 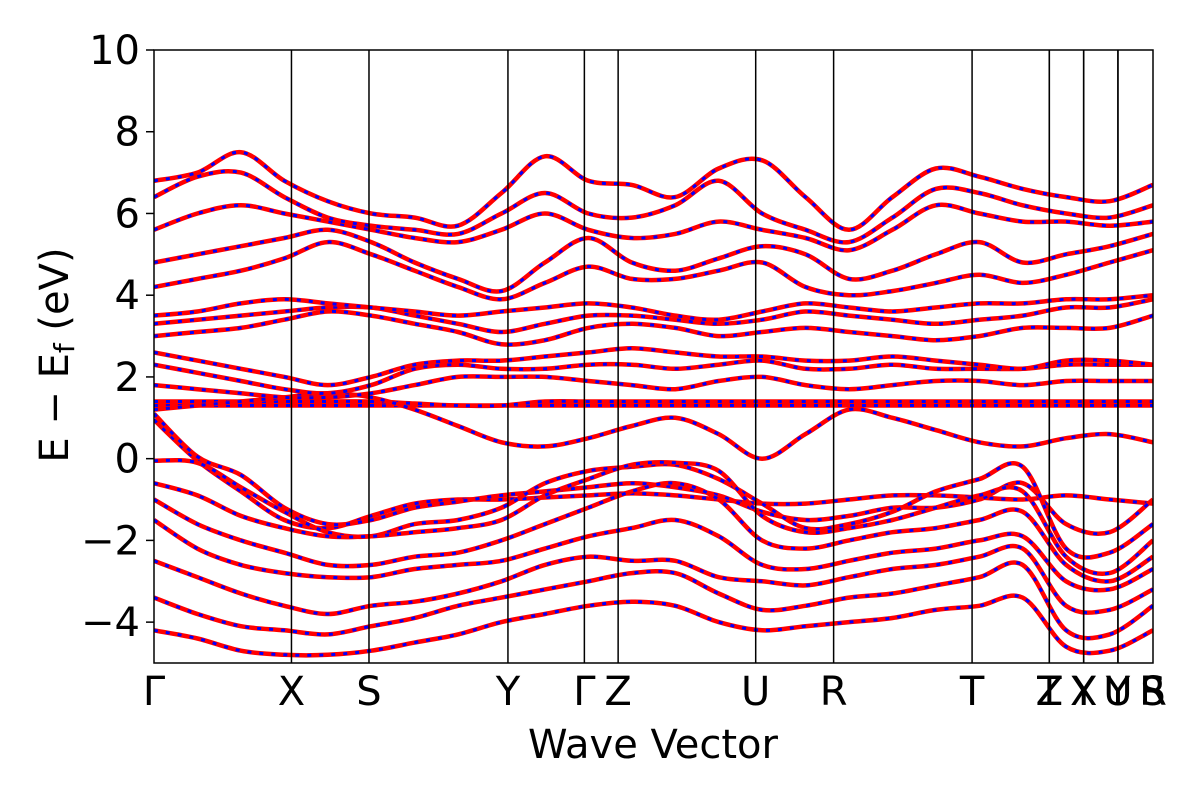 What do you see at coordinates (508, 692) in the screenshot?
I see `kpoint-label-3: Y` at bounding box center [508, 692].